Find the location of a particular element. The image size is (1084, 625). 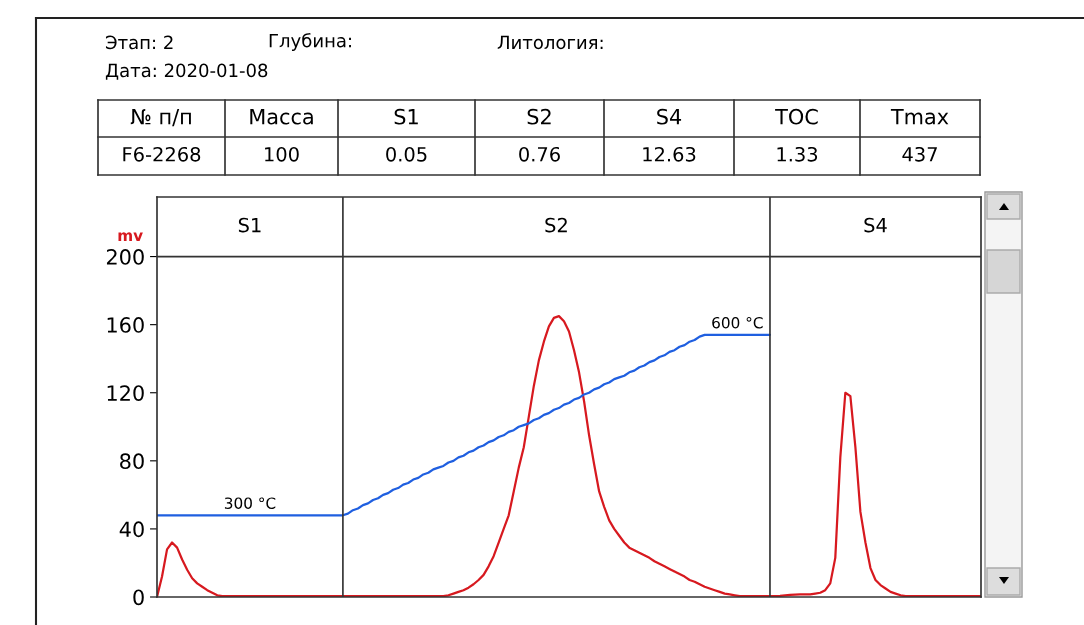

y-tick-label: 120 is located at coordinates (125, 393).